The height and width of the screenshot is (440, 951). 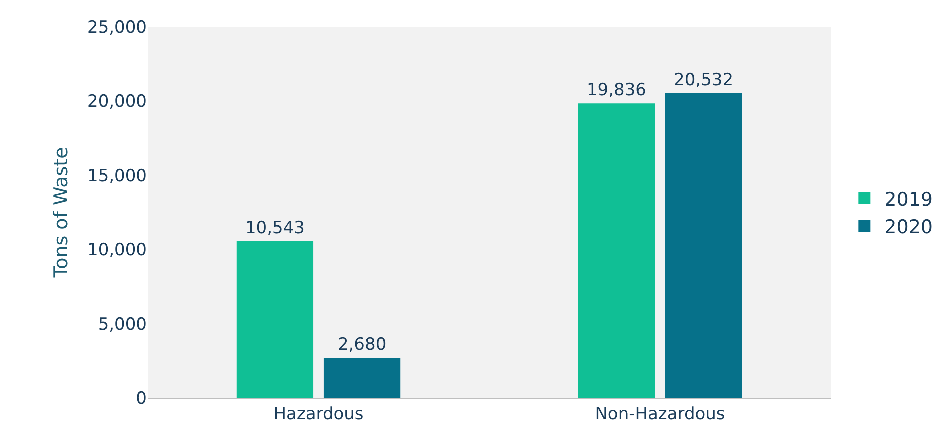 What do you see at coordinates (909, 199) in the screenshot?
I see `legend-label: 2019` at bounding box center [909, 199].